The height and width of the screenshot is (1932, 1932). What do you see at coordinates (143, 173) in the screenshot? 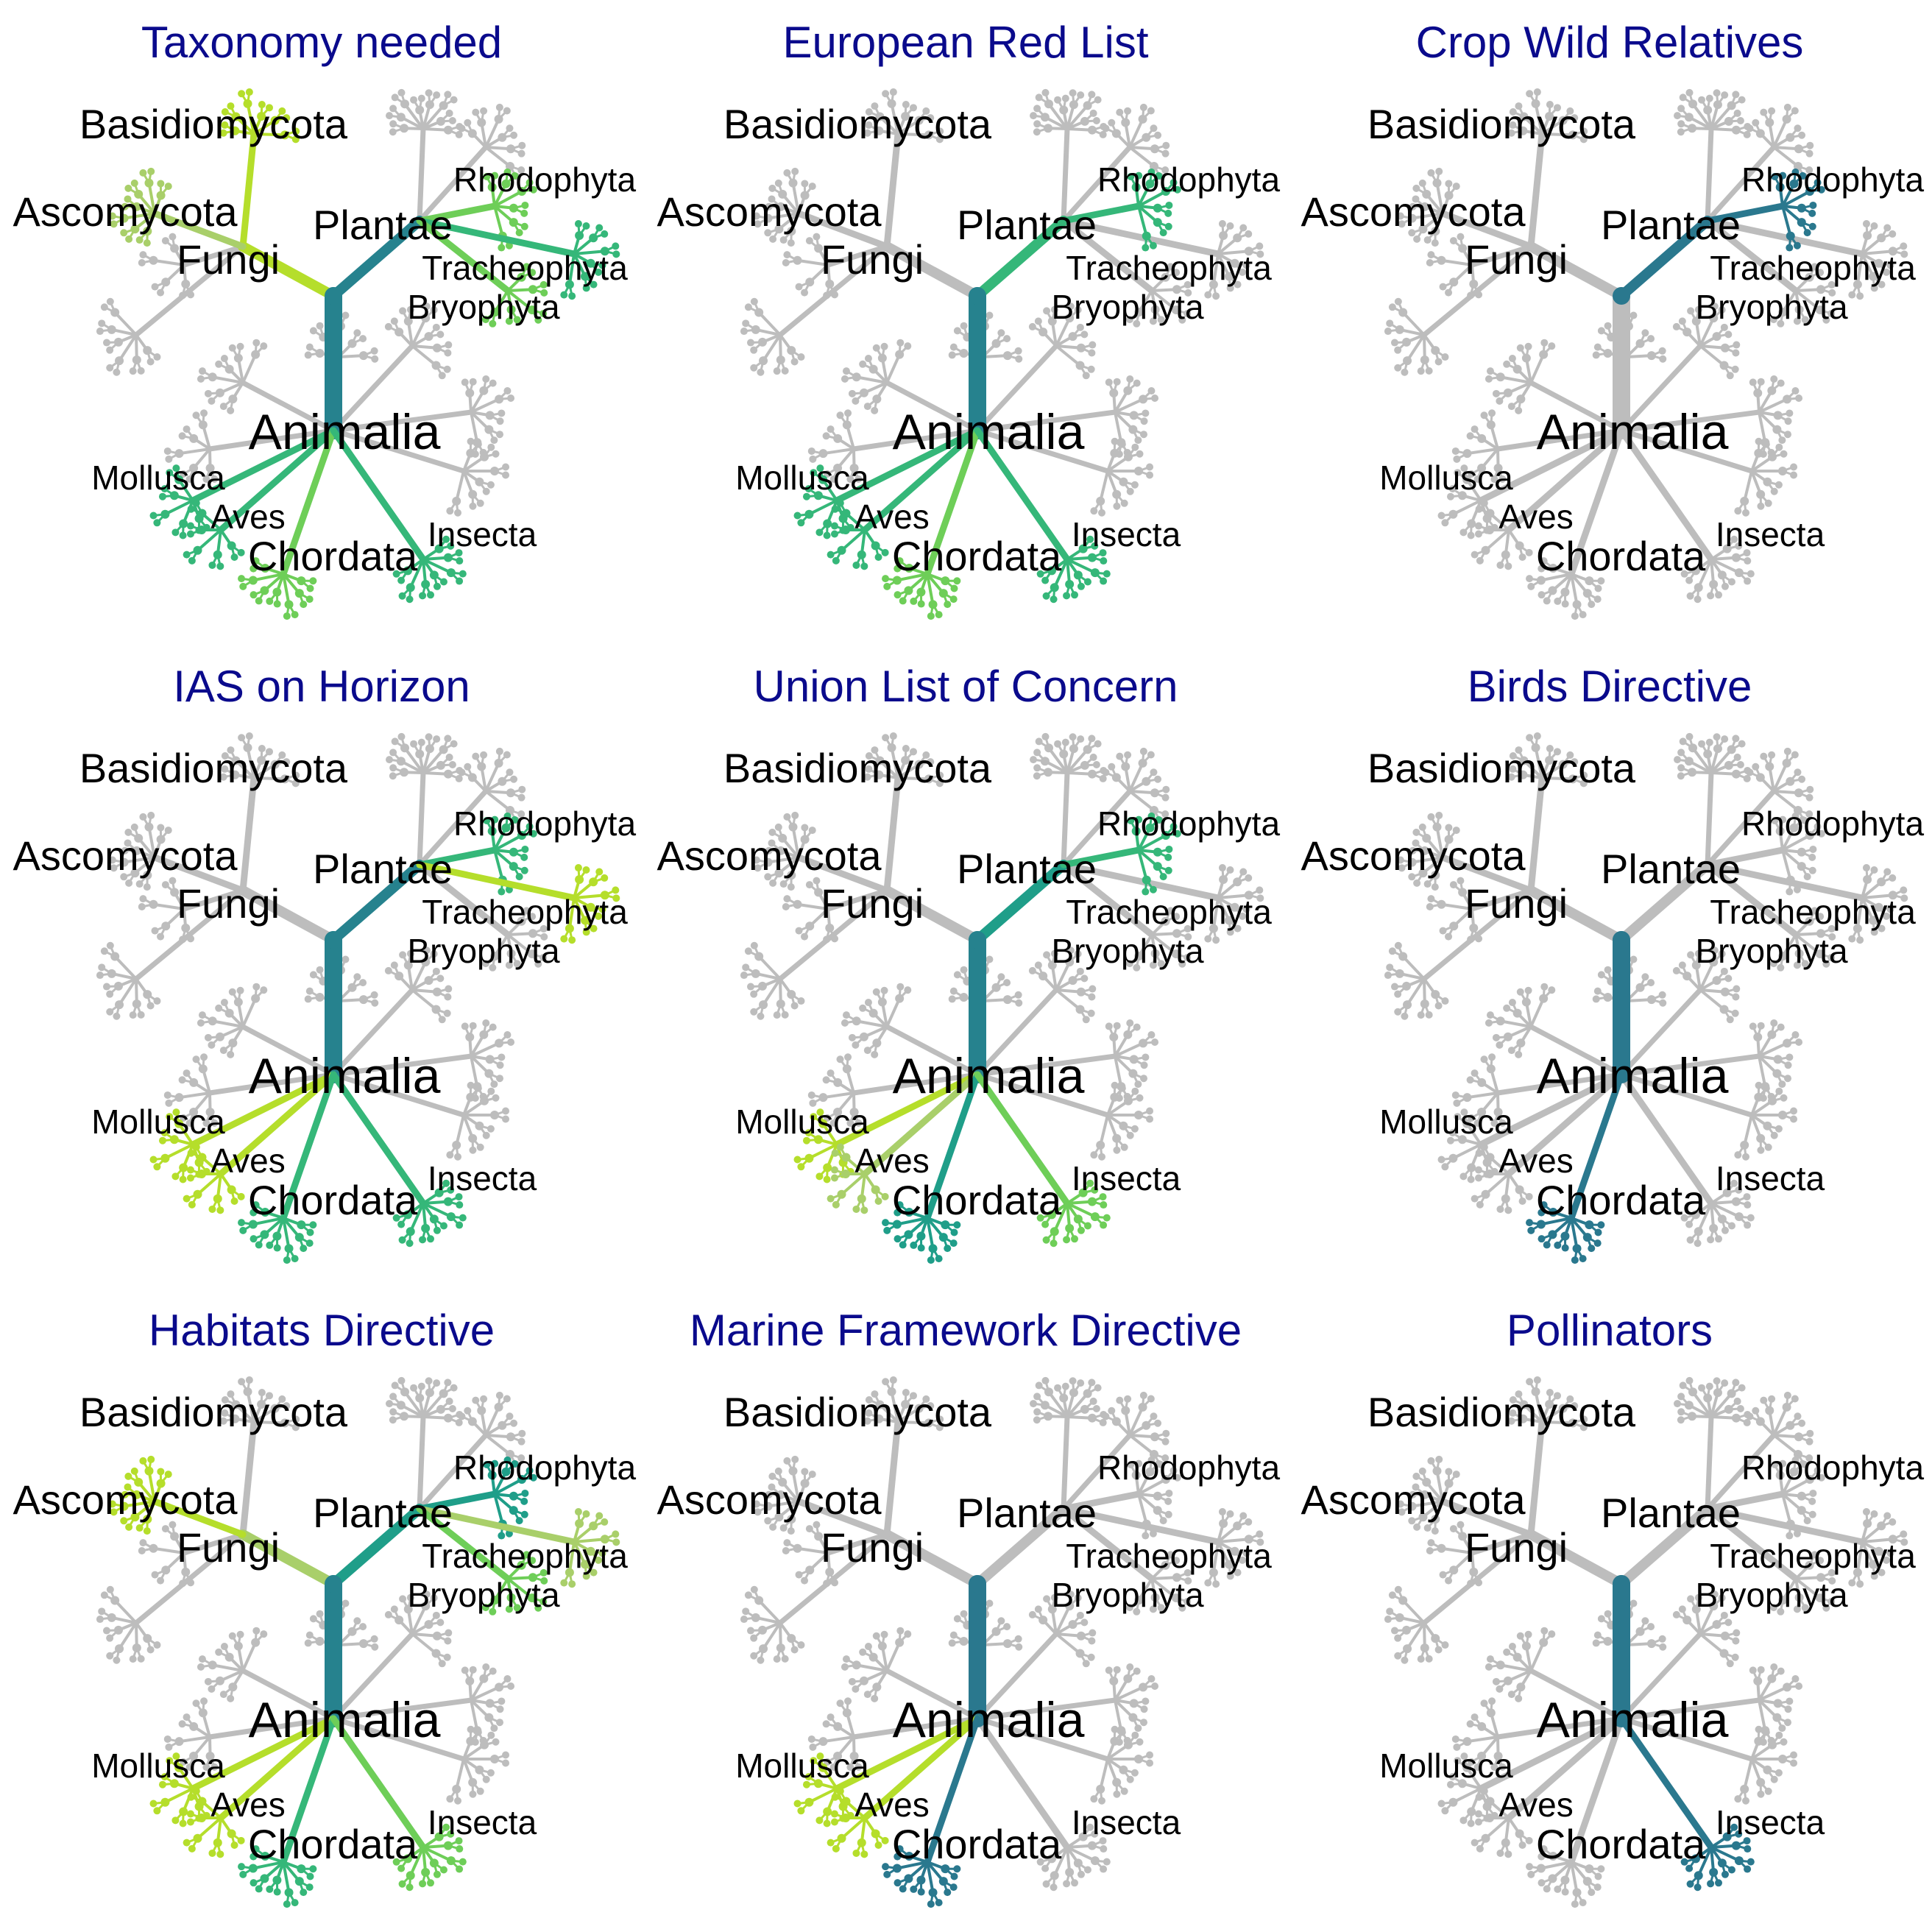
I see `ascomycota-leaf` at bounding box center [143, 173].